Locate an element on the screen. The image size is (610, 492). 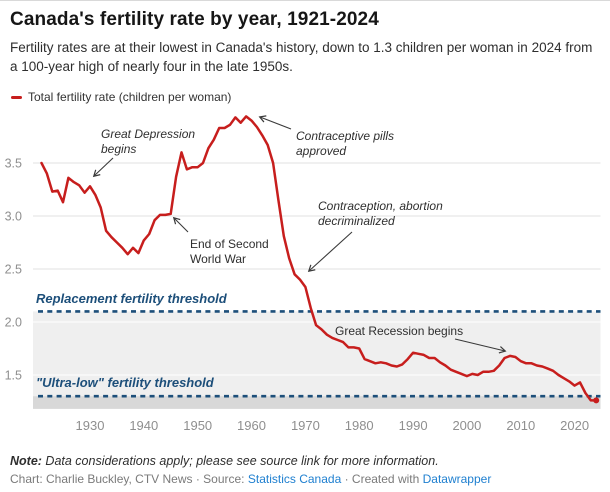
legend-line-swatch is located at coordinates (16, 97).